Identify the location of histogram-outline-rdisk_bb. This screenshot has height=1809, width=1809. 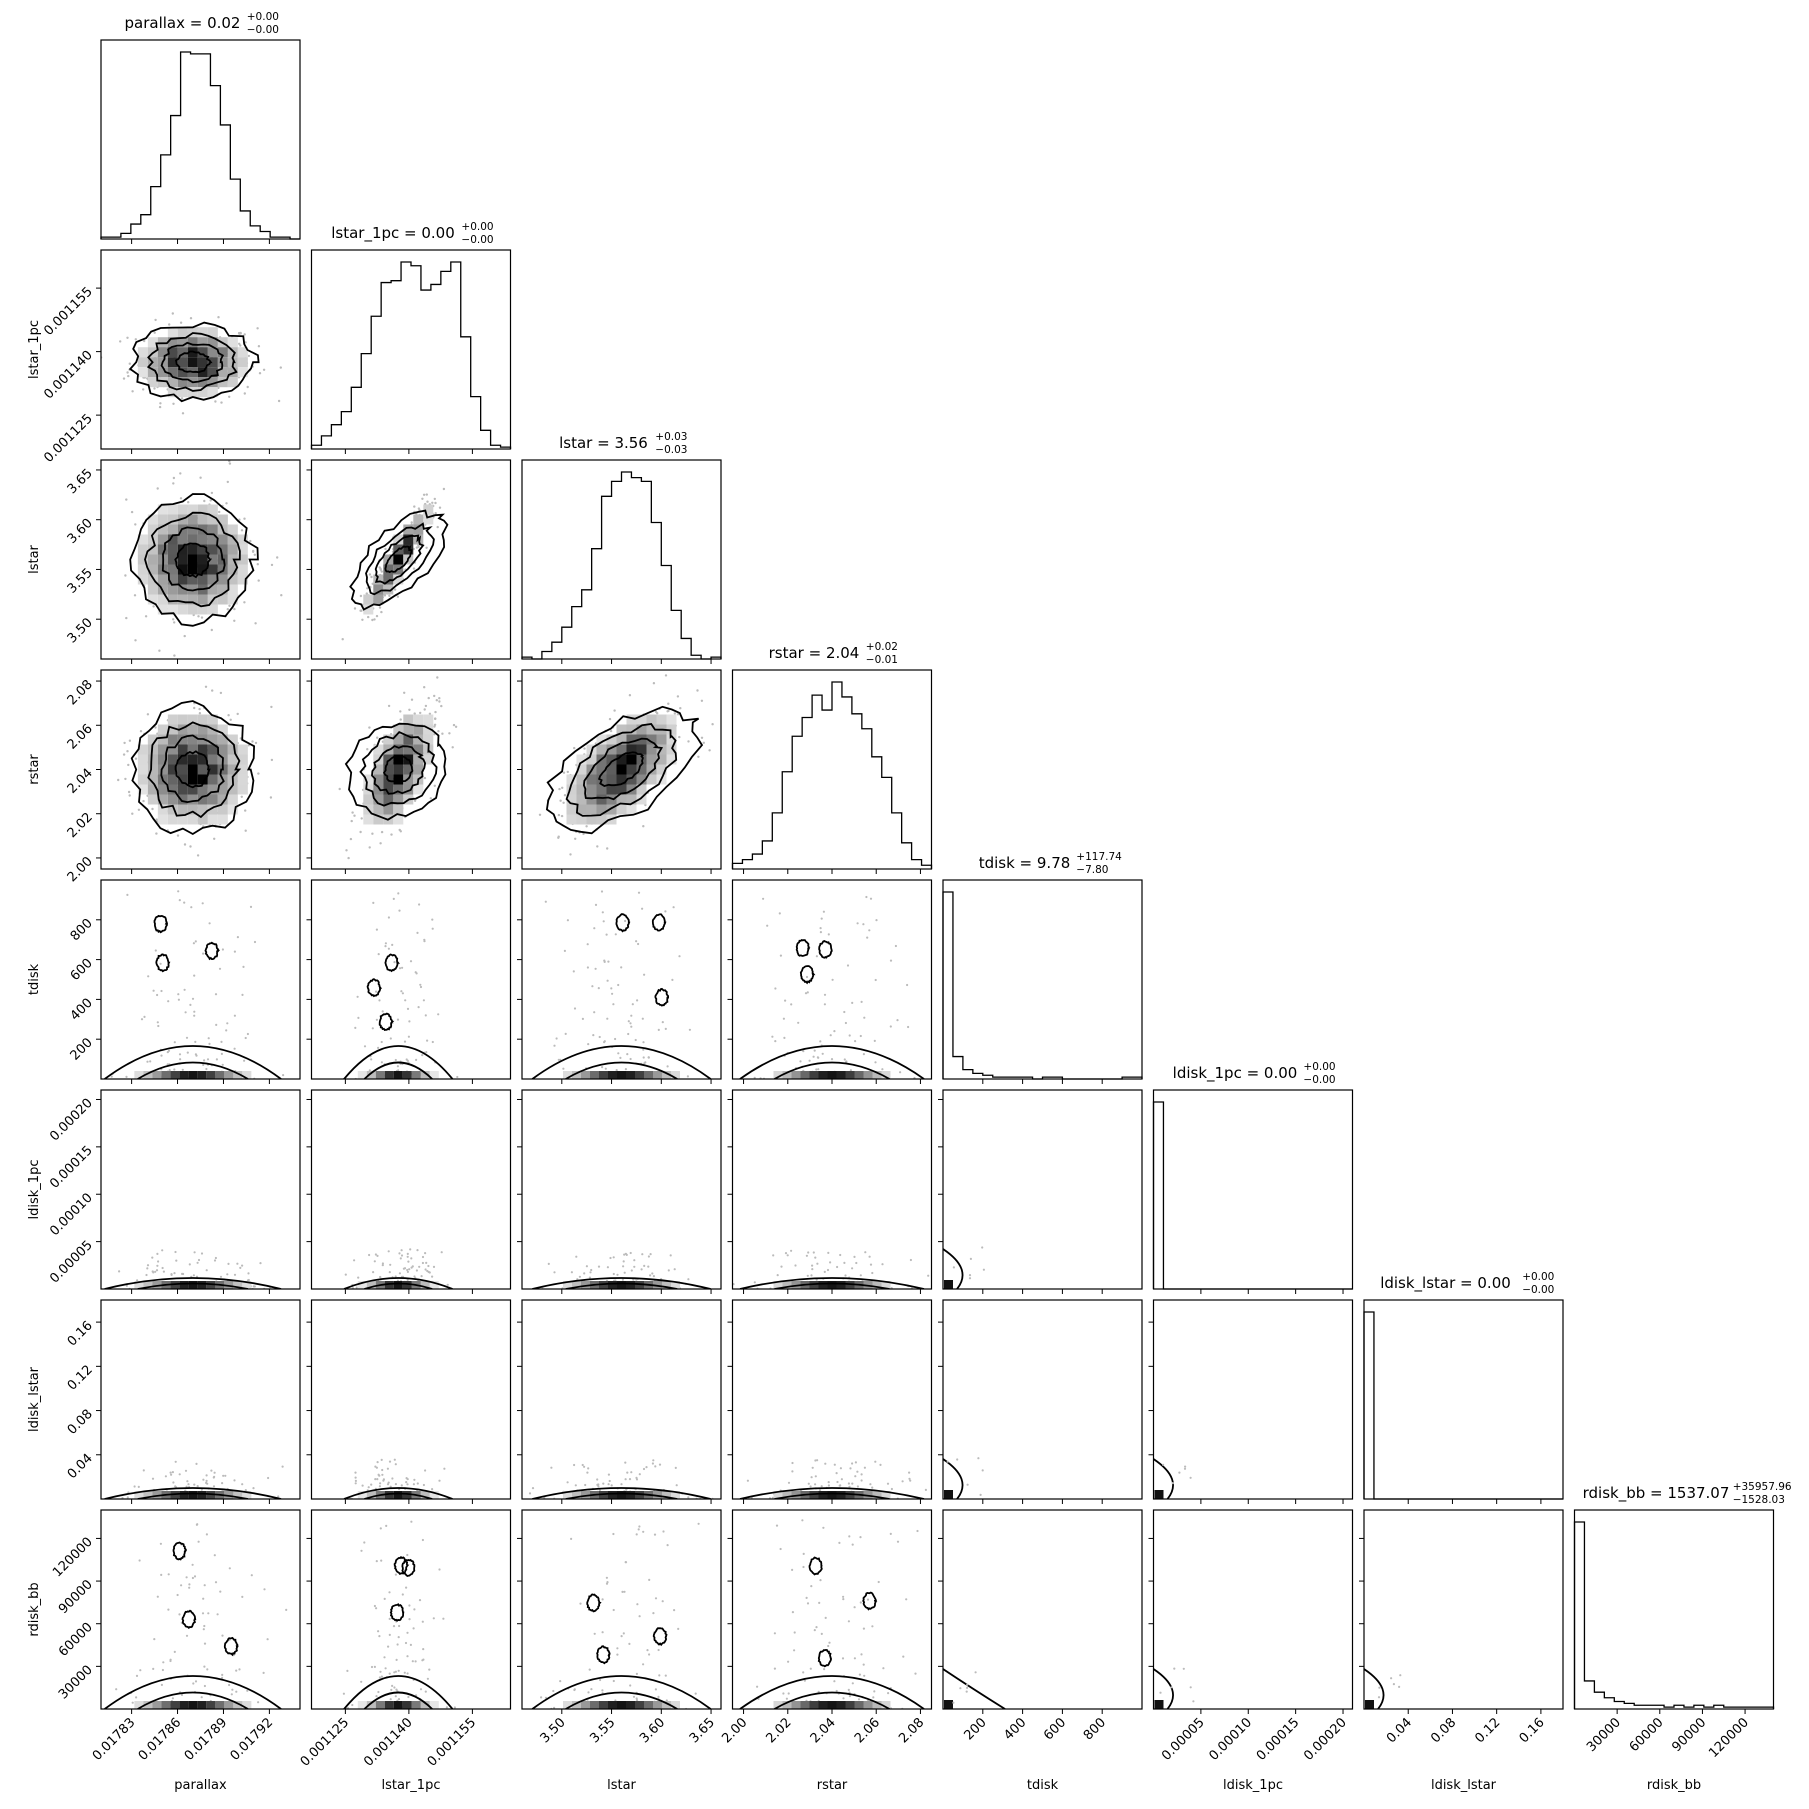
(1674, 1615).